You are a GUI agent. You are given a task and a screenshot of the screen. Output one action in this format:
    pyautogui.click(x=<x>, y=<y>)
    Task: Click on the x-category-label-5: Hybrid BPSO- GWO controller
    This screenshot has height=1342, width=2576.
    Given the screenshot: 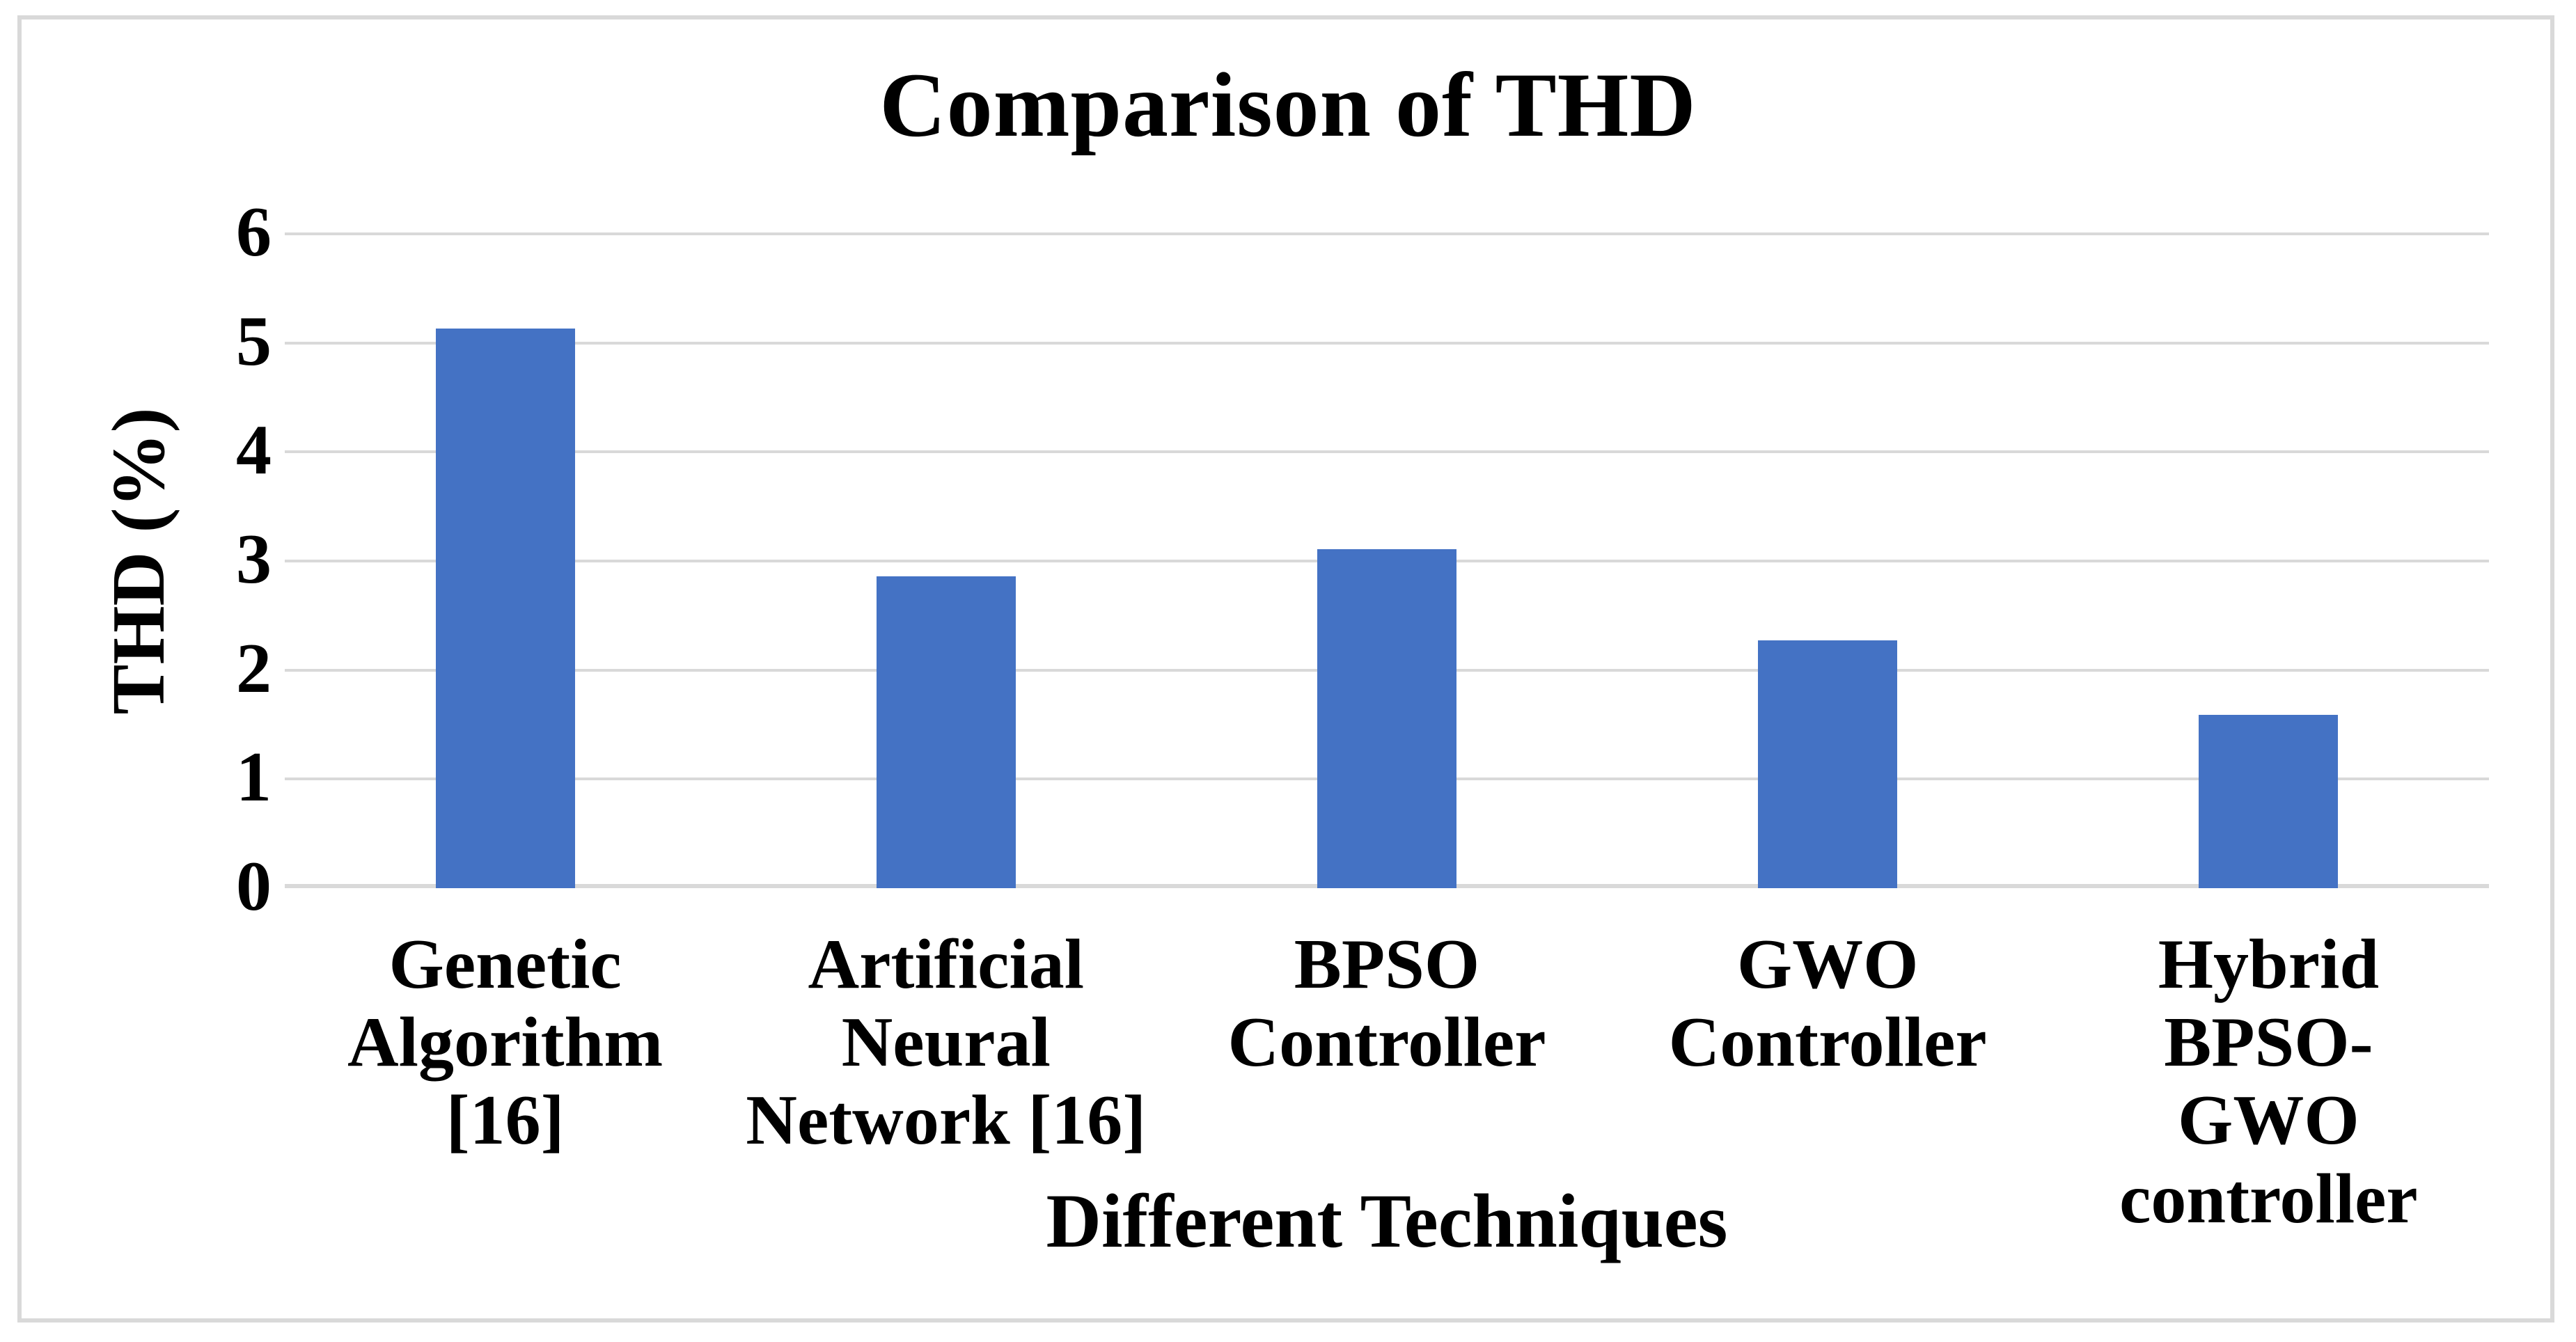 What is the action you would take?
    pyautogui.click(x=2268, y=1081)
    